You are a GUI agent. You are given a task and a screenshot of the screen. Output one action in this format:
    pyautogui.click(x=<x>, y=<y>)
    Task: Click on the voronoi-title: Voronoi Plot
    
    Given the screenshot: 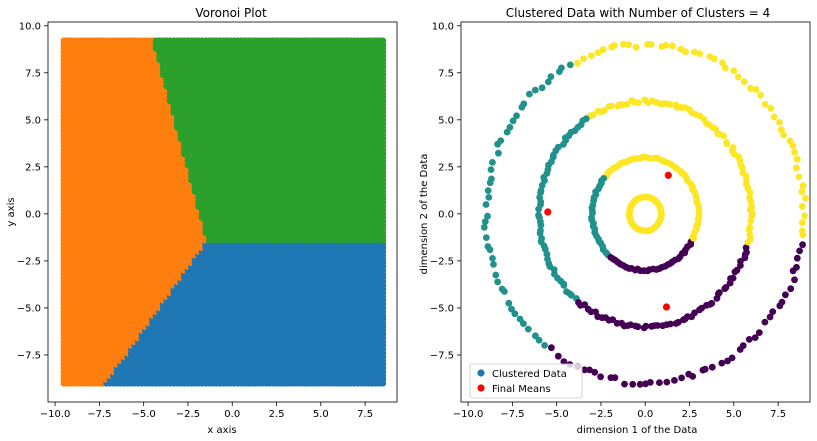 What is the action you would take?
    pyautogui.click(x=231, y=13)
    